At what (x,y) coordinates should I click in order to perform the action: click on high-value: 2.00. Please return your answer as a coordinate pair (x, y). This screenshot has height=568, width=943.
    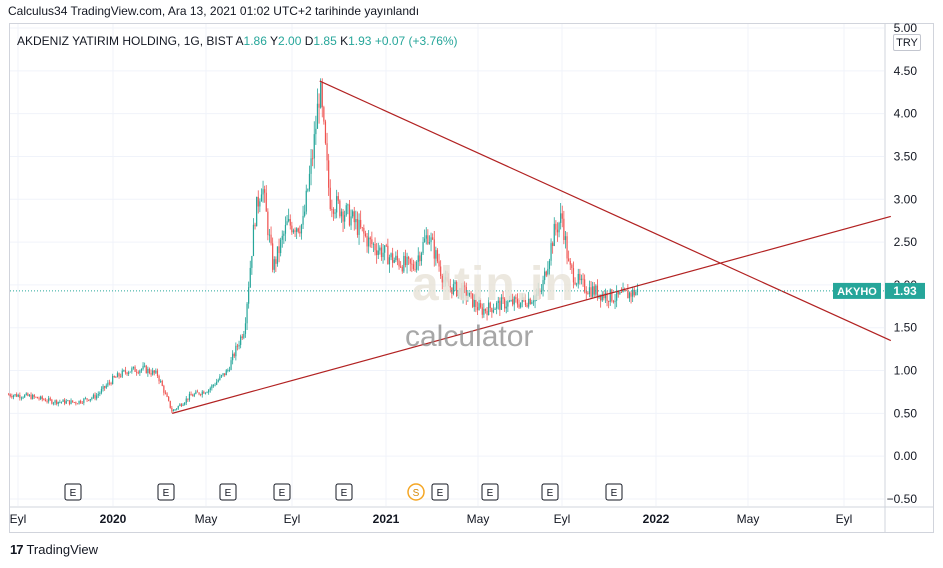
    Looking at the image, I should click on (290, 41).